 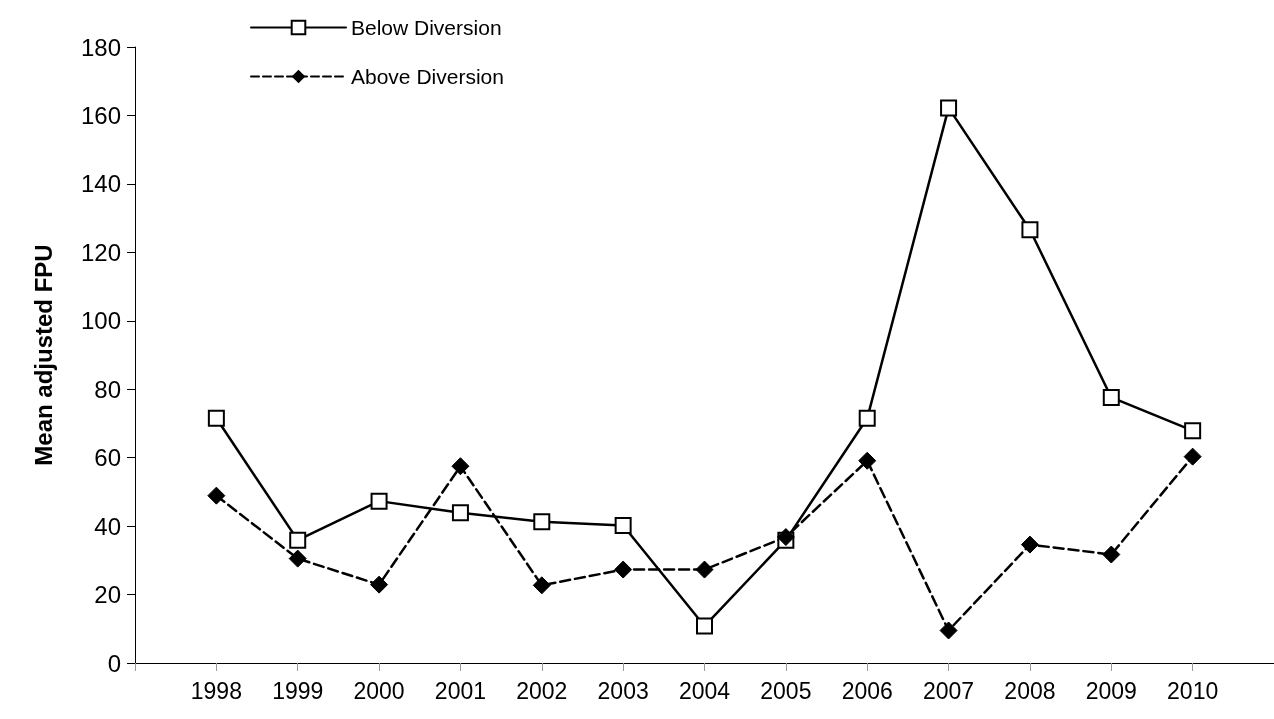 What do you see at coordinates (427, 76) in the screenshot?
I see `legend-label: Above Diversion` at bounding box center [427, 76].